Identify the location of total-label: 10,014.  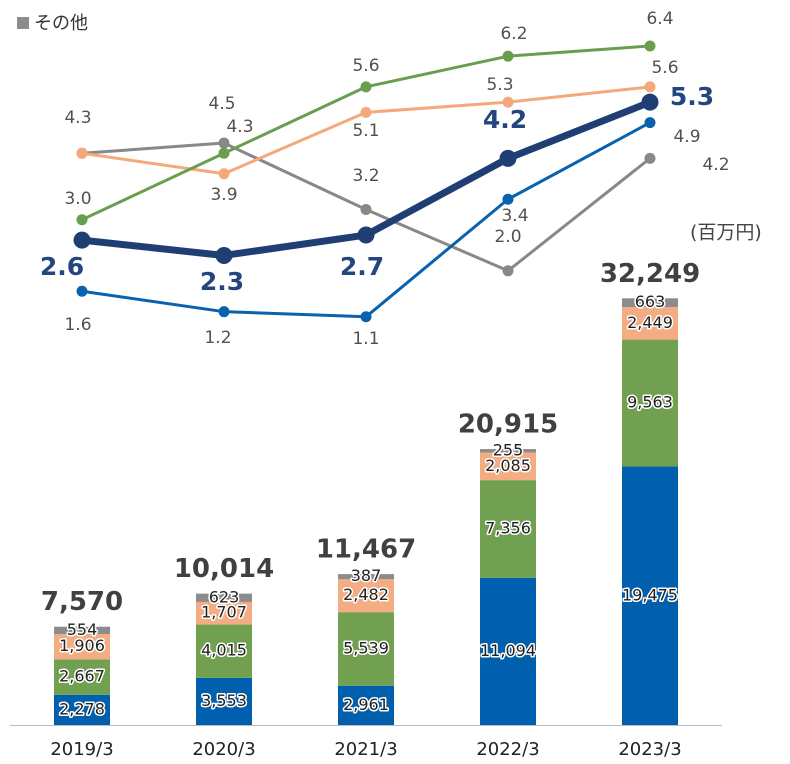
(224, 569).